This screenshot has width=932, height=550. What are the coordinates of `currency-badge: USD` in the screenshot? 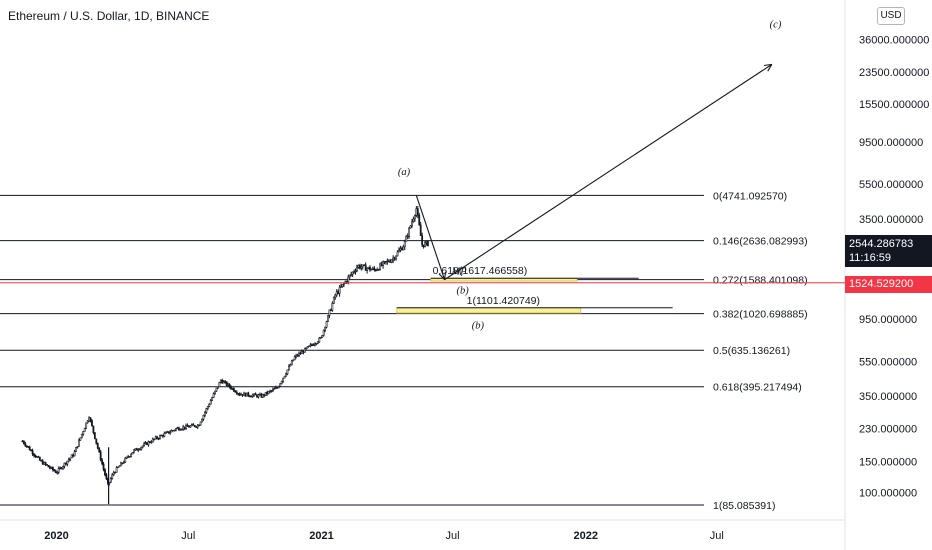 It's located at (891, 16).